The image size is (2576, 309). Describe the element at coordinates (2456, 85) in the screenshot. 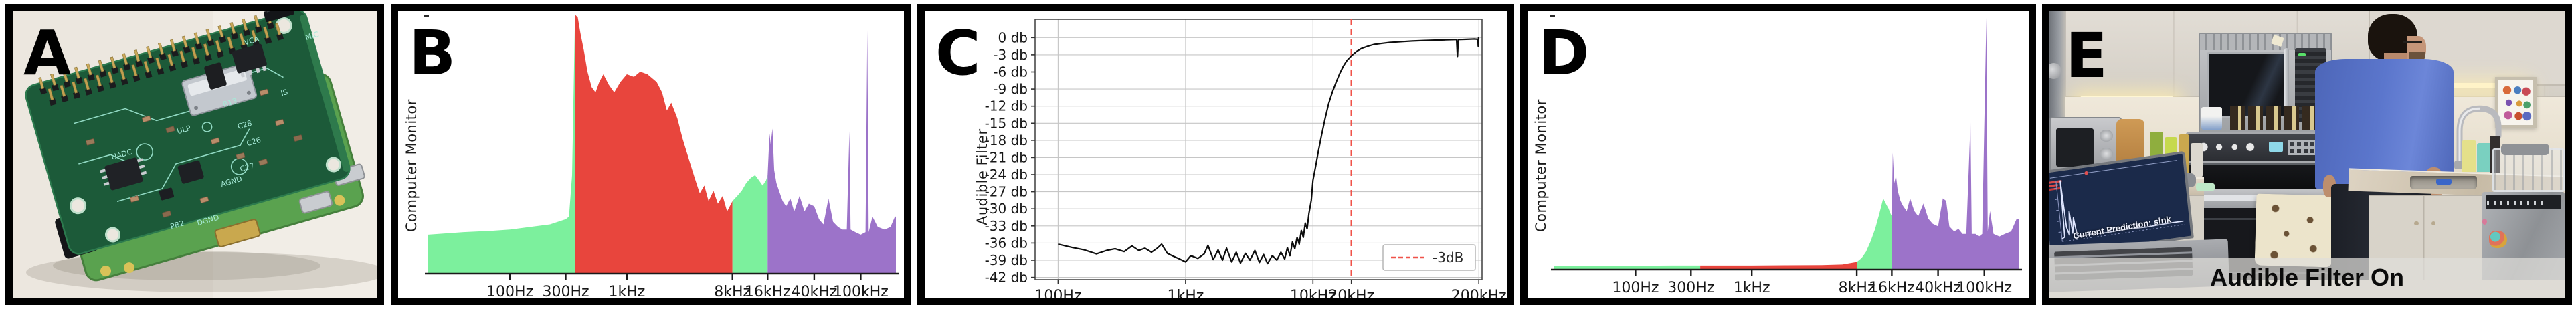

I see `under-cabinet-light-right` at that location.